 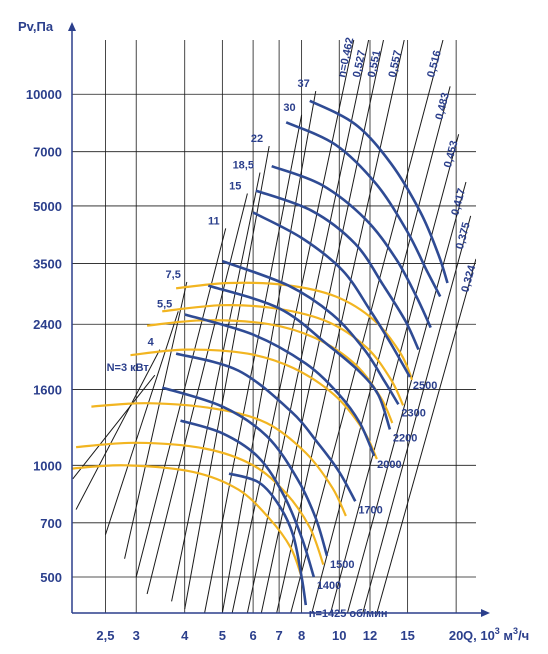 I want to click on power-label: 4, so click(x=151, y=343).